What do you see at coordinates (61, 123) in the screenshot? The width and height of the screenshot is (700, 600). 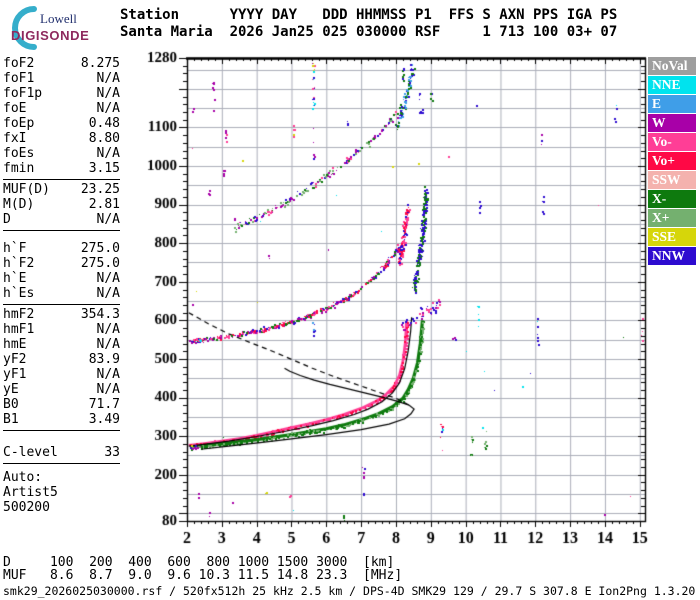 I see `parameter-row: foEp 0.48` at bounding box center [61, 123].